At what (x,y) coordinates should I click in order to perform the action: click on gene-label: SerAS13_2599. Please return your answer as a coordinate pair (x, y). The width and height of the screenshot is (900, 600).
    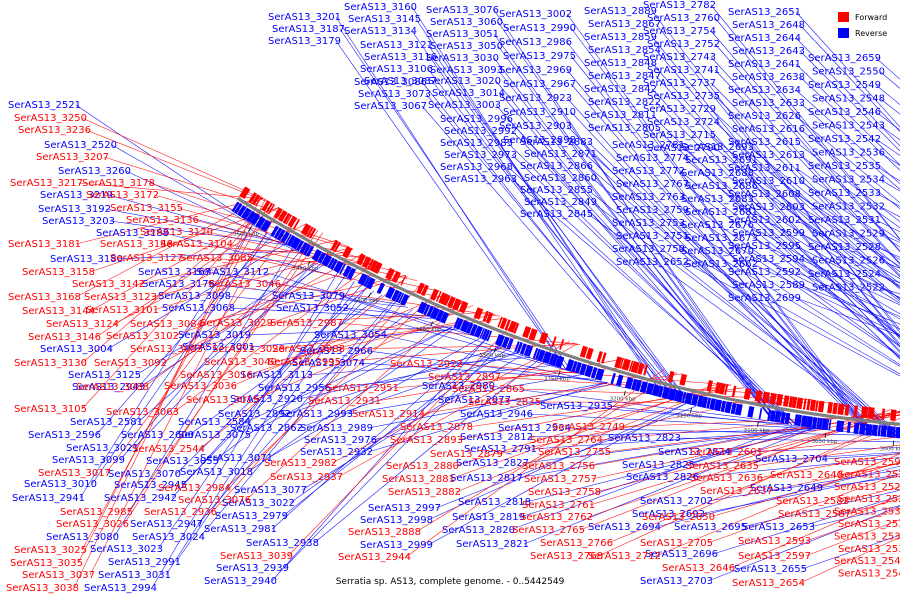
    Looking at the image, I should click on (768, 233).